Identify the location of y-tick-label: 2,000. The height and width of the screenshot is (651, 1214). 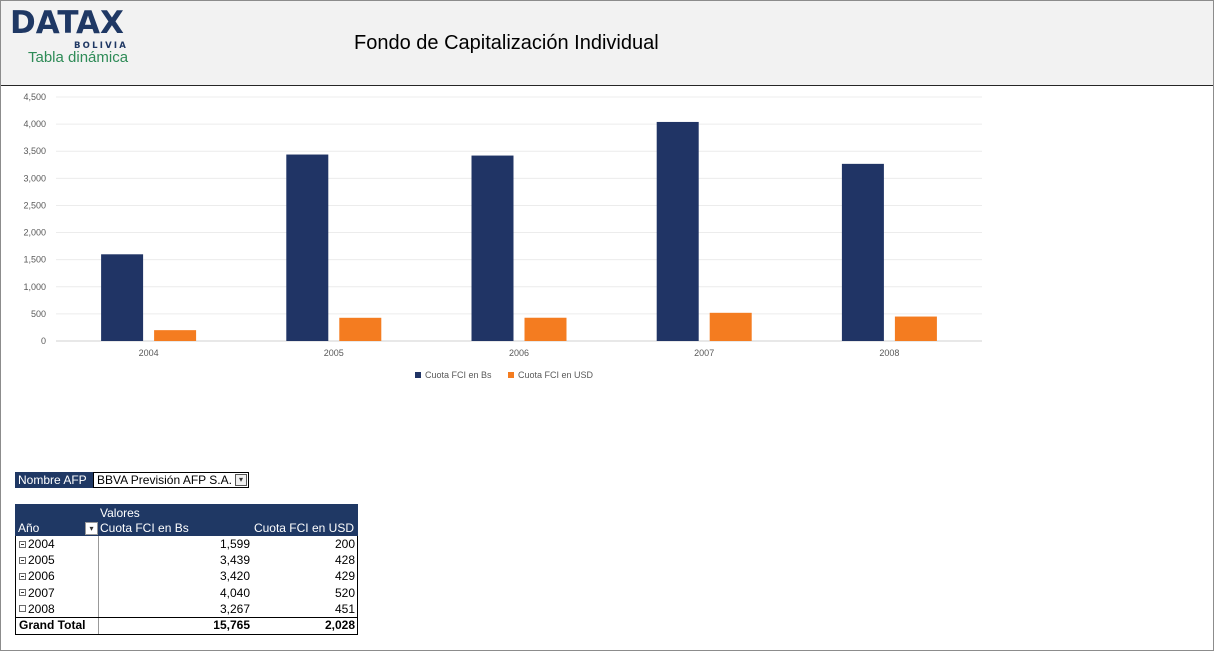
(34, 233).